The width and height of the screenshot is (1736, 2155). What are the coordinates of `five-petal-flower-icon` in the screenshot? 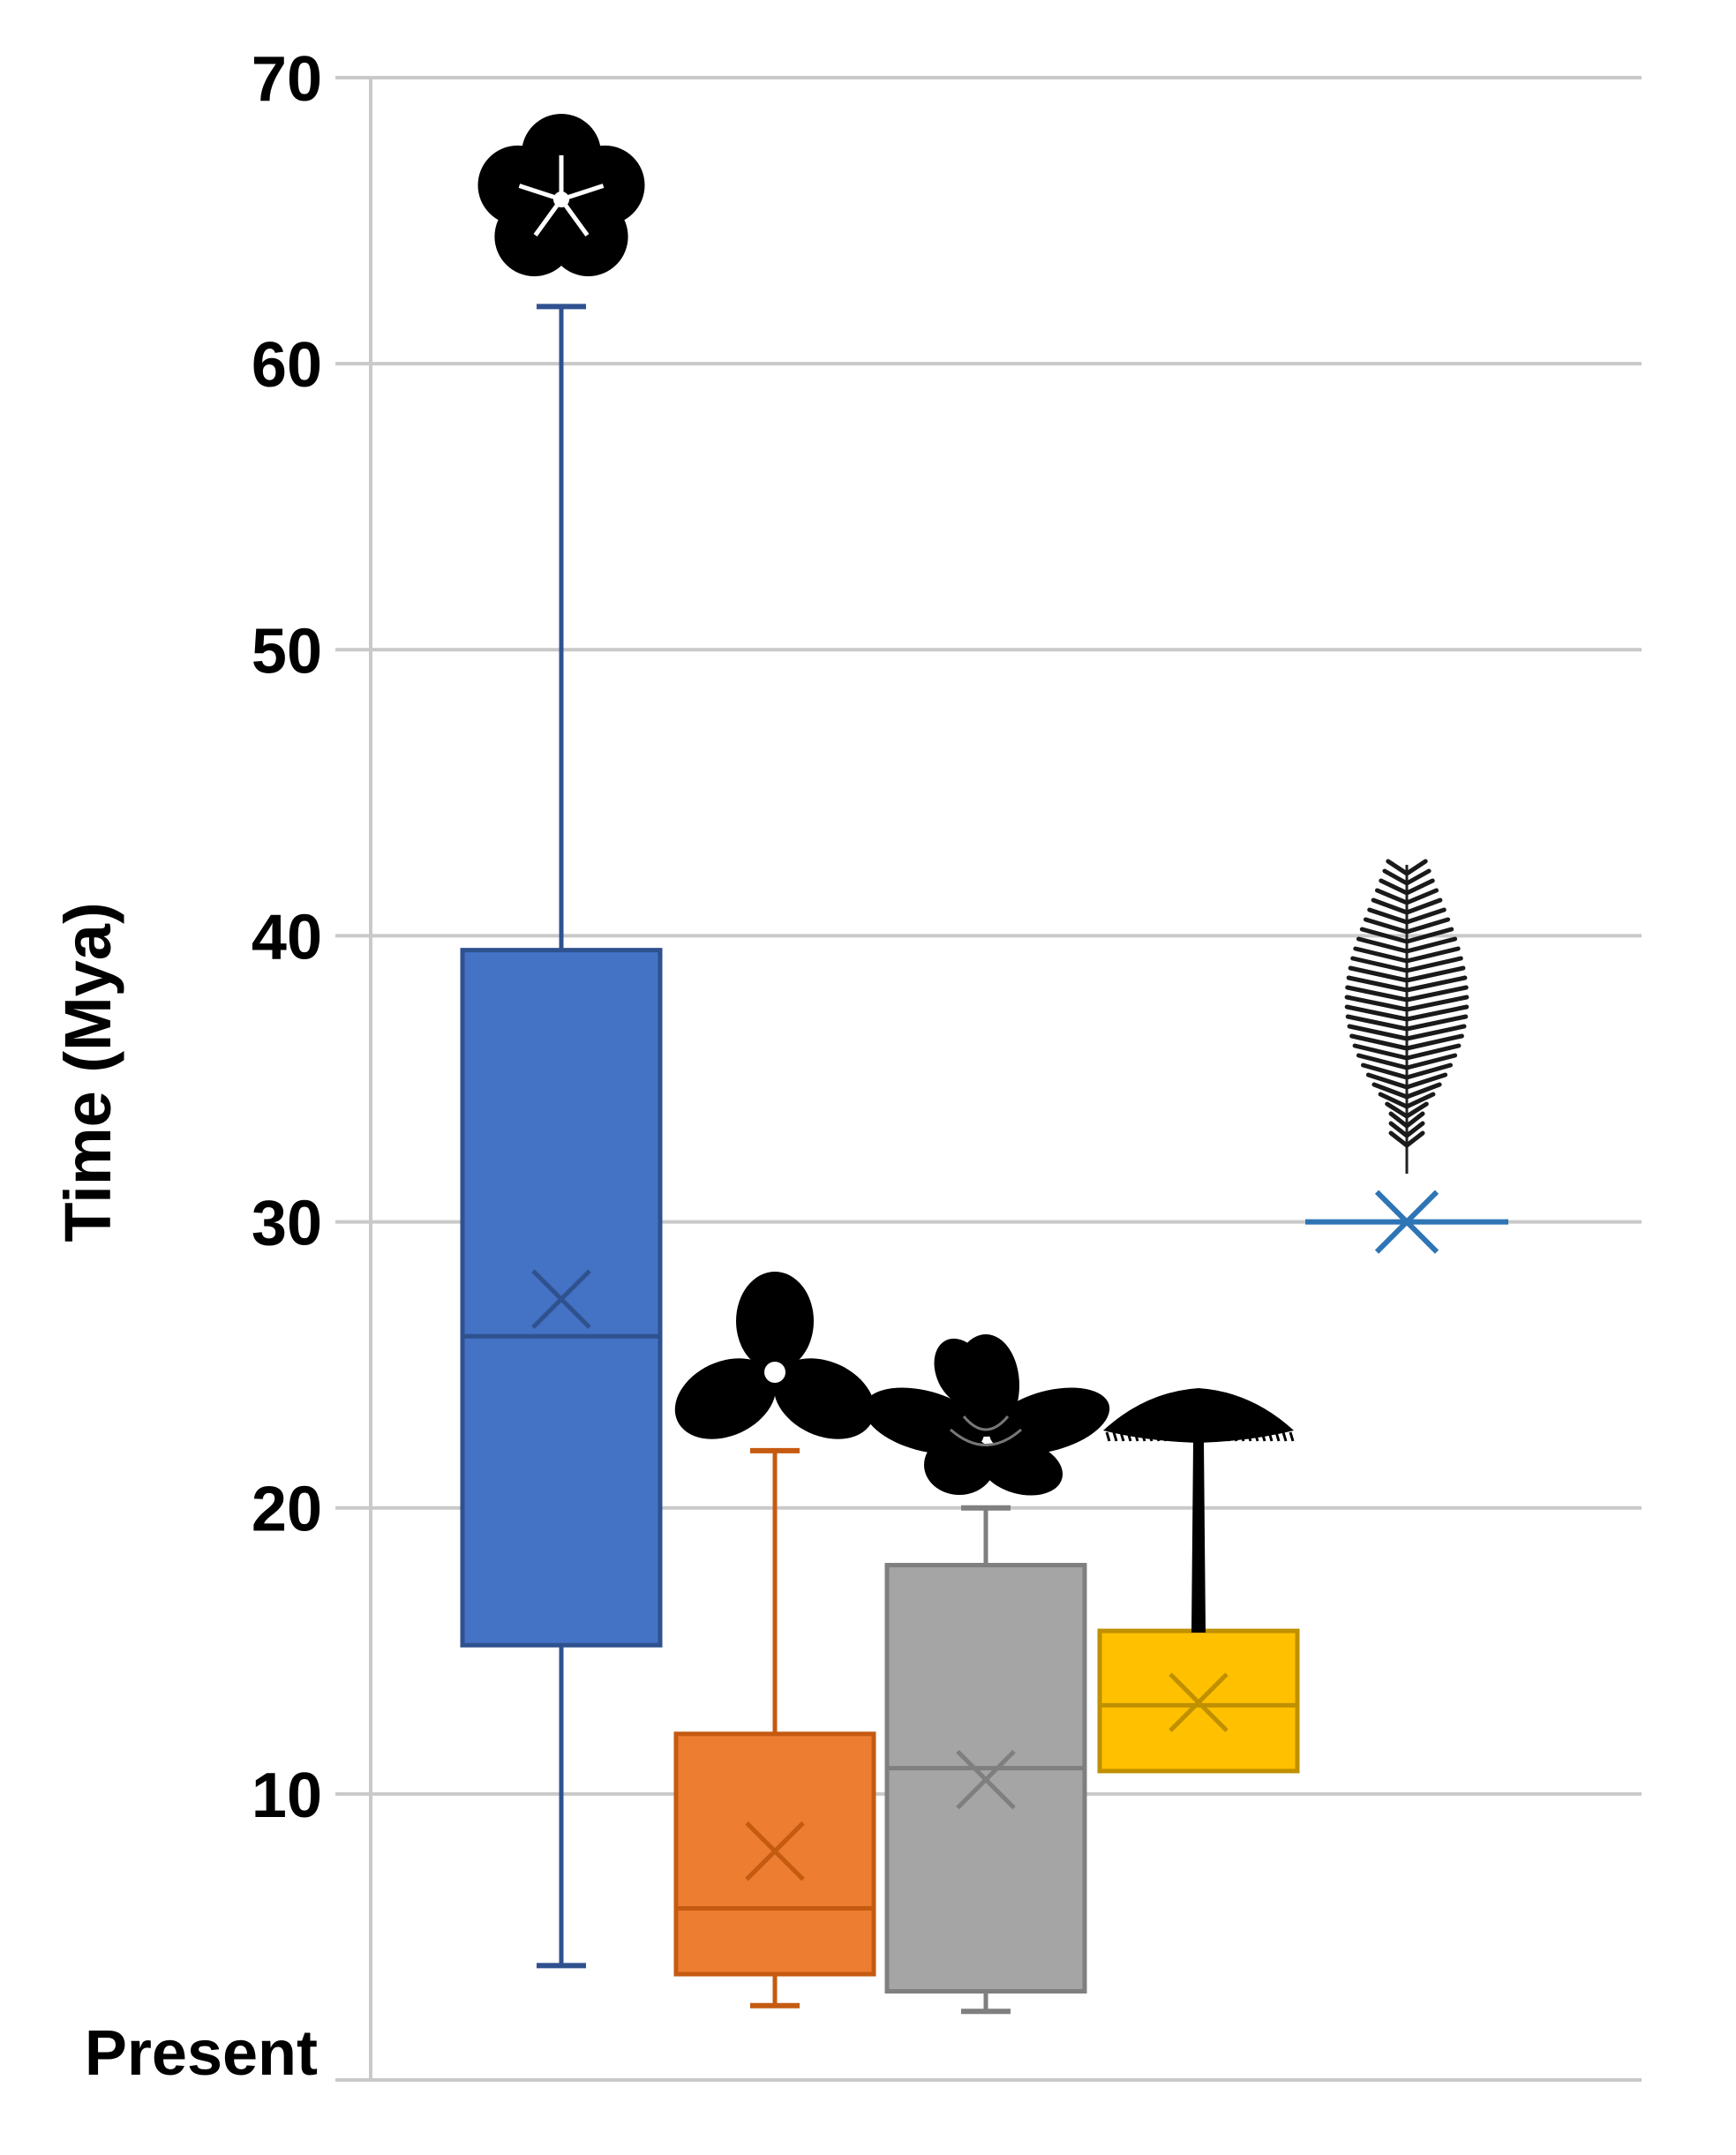 It's located at (561, 195).